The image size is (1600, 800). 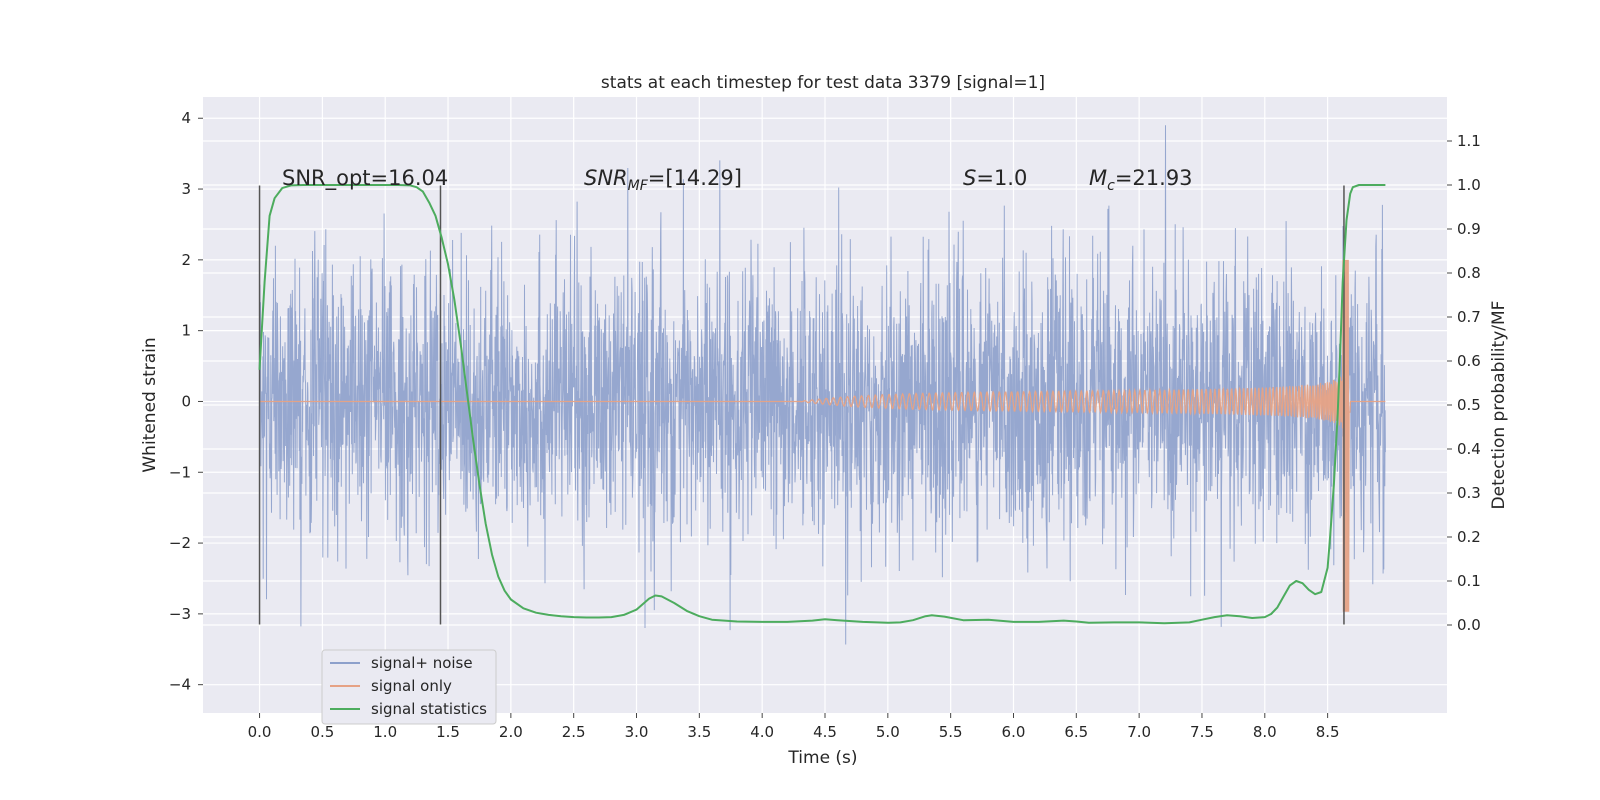 What do you see at coordinates (1202, 732) in the screenshot?
I see `x-tick-label: 7.5` at bounding box center [1202, 732].